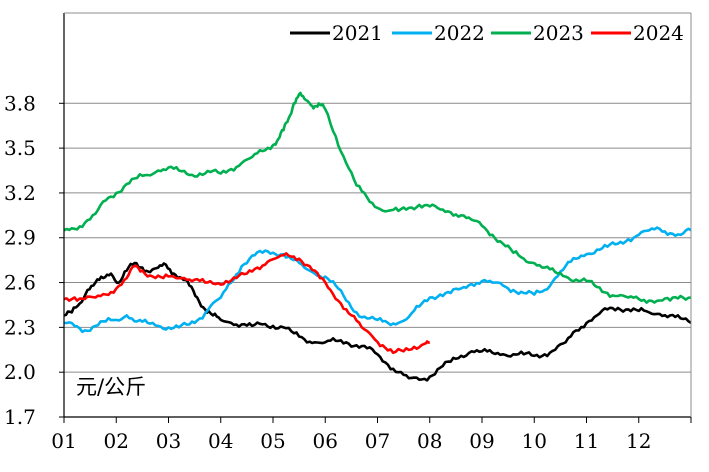  Describe the element at coordinates (481, 441) in the screenshot. I see `x-tick-label-09: 09` at that location.